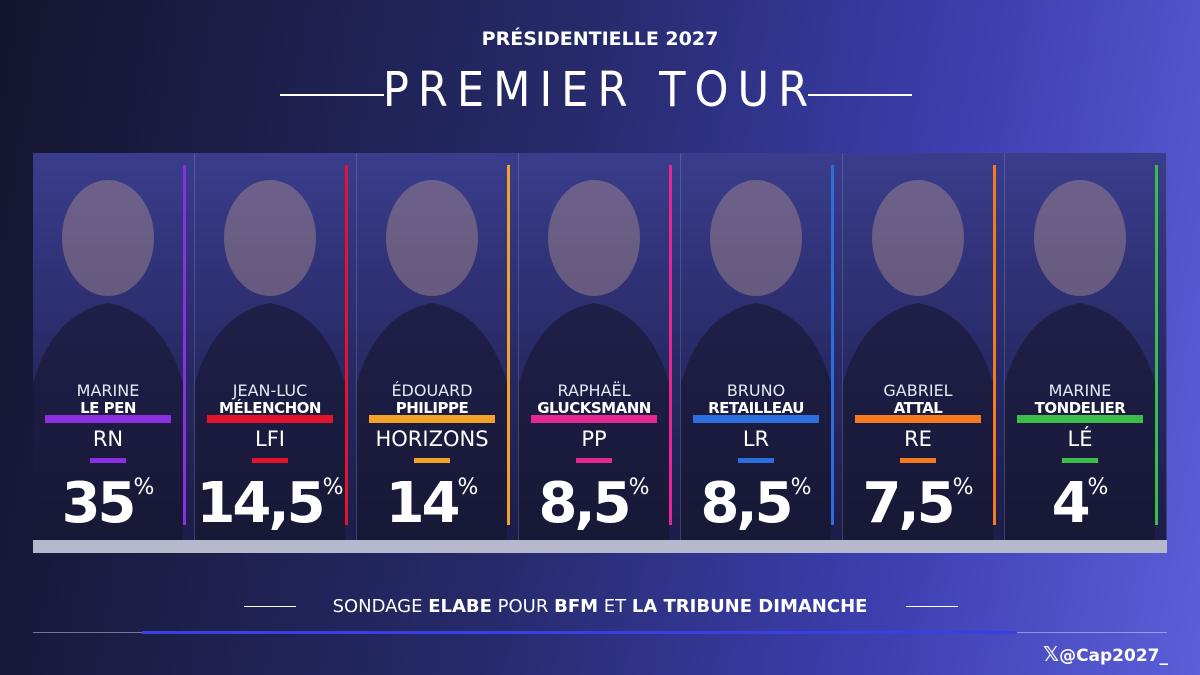 This screenshot has height=675, width=1200. I want to click on first-name: GABRIEL, so click(918, 390).